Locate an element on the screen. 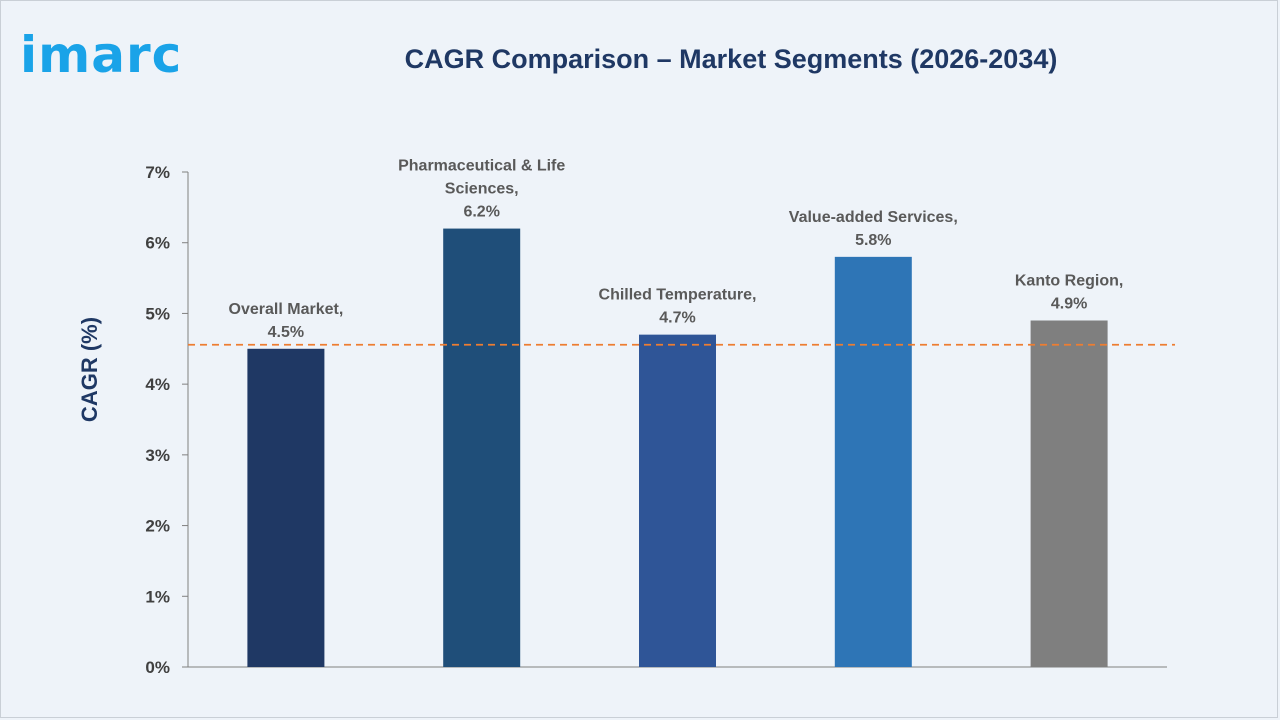 Image resolution: width=1280 pixels, height=720 pixels. data-label: Chilled Temperature, 4.7% is located at coordinates (678, 307).